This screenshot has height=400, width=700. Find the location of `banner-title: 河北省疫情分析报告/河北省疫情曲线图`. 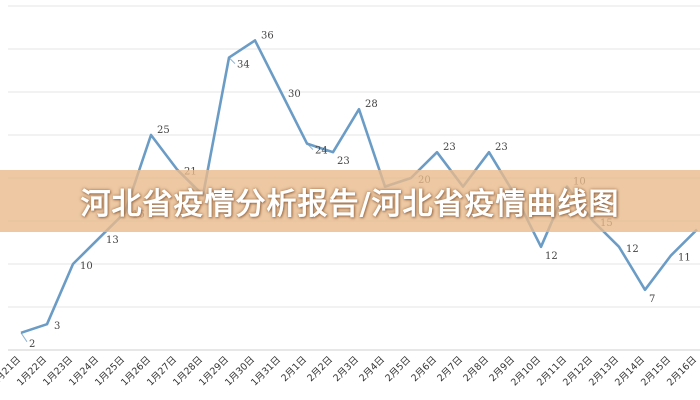

banner-title: 河北省疫情分析报告/河北省疫情曲线图 is located at coordinates (350, 204).